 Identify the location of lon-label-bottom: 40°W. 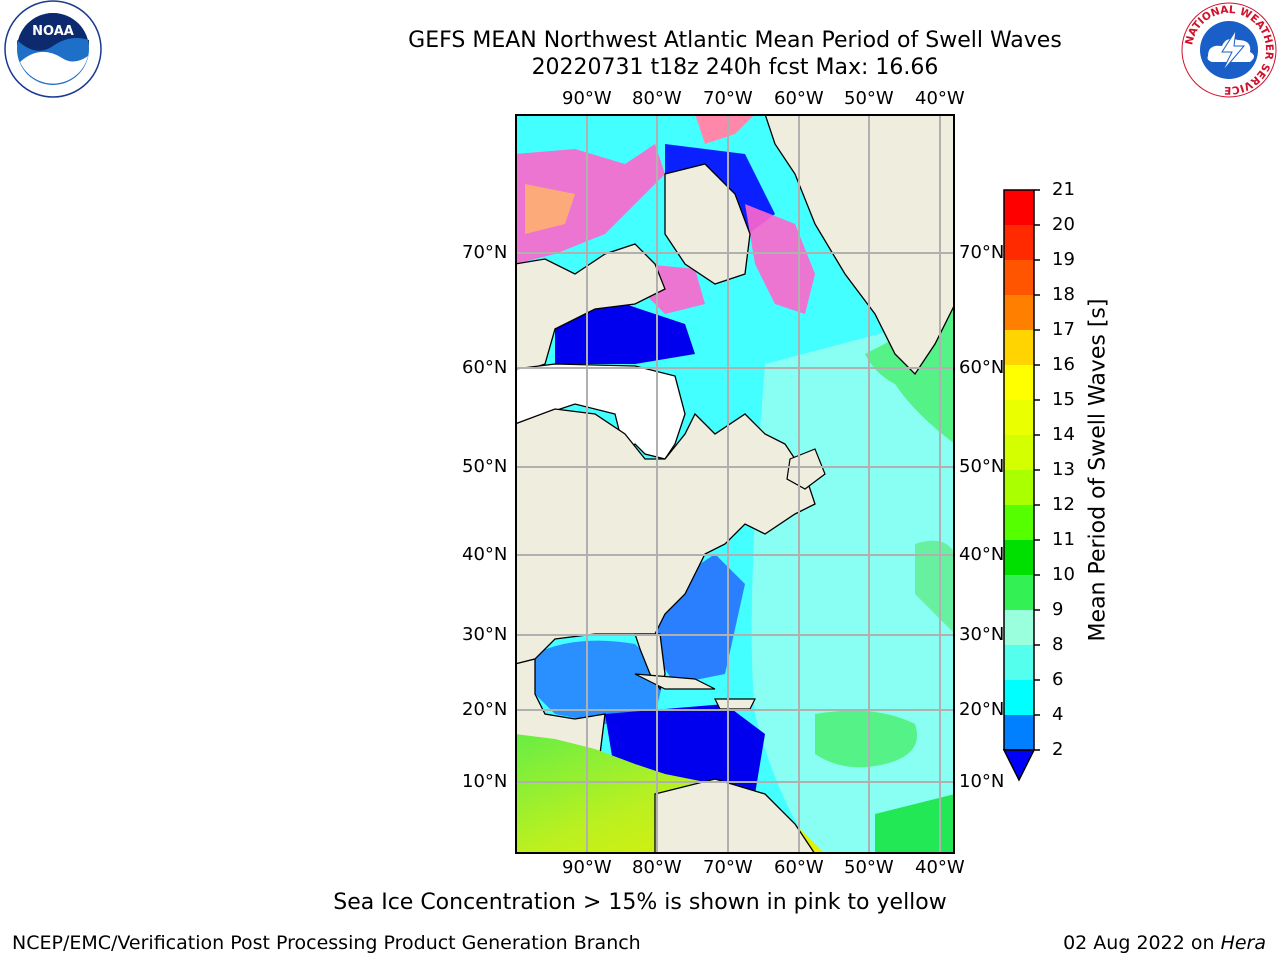
(940, 867).